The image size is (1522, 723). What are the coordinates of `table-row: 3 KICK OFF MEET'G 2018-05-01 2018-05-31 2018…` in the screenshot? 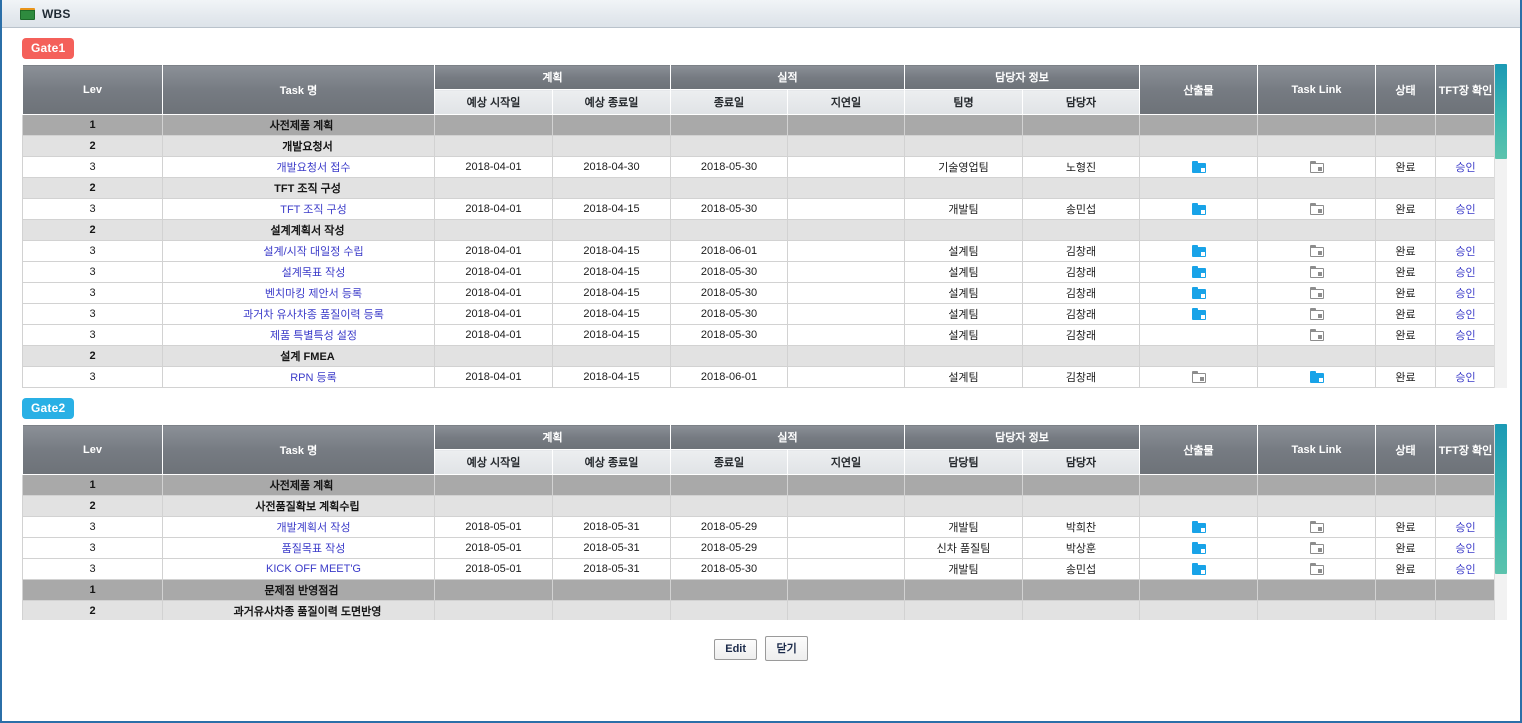 It's located at (759, 569).